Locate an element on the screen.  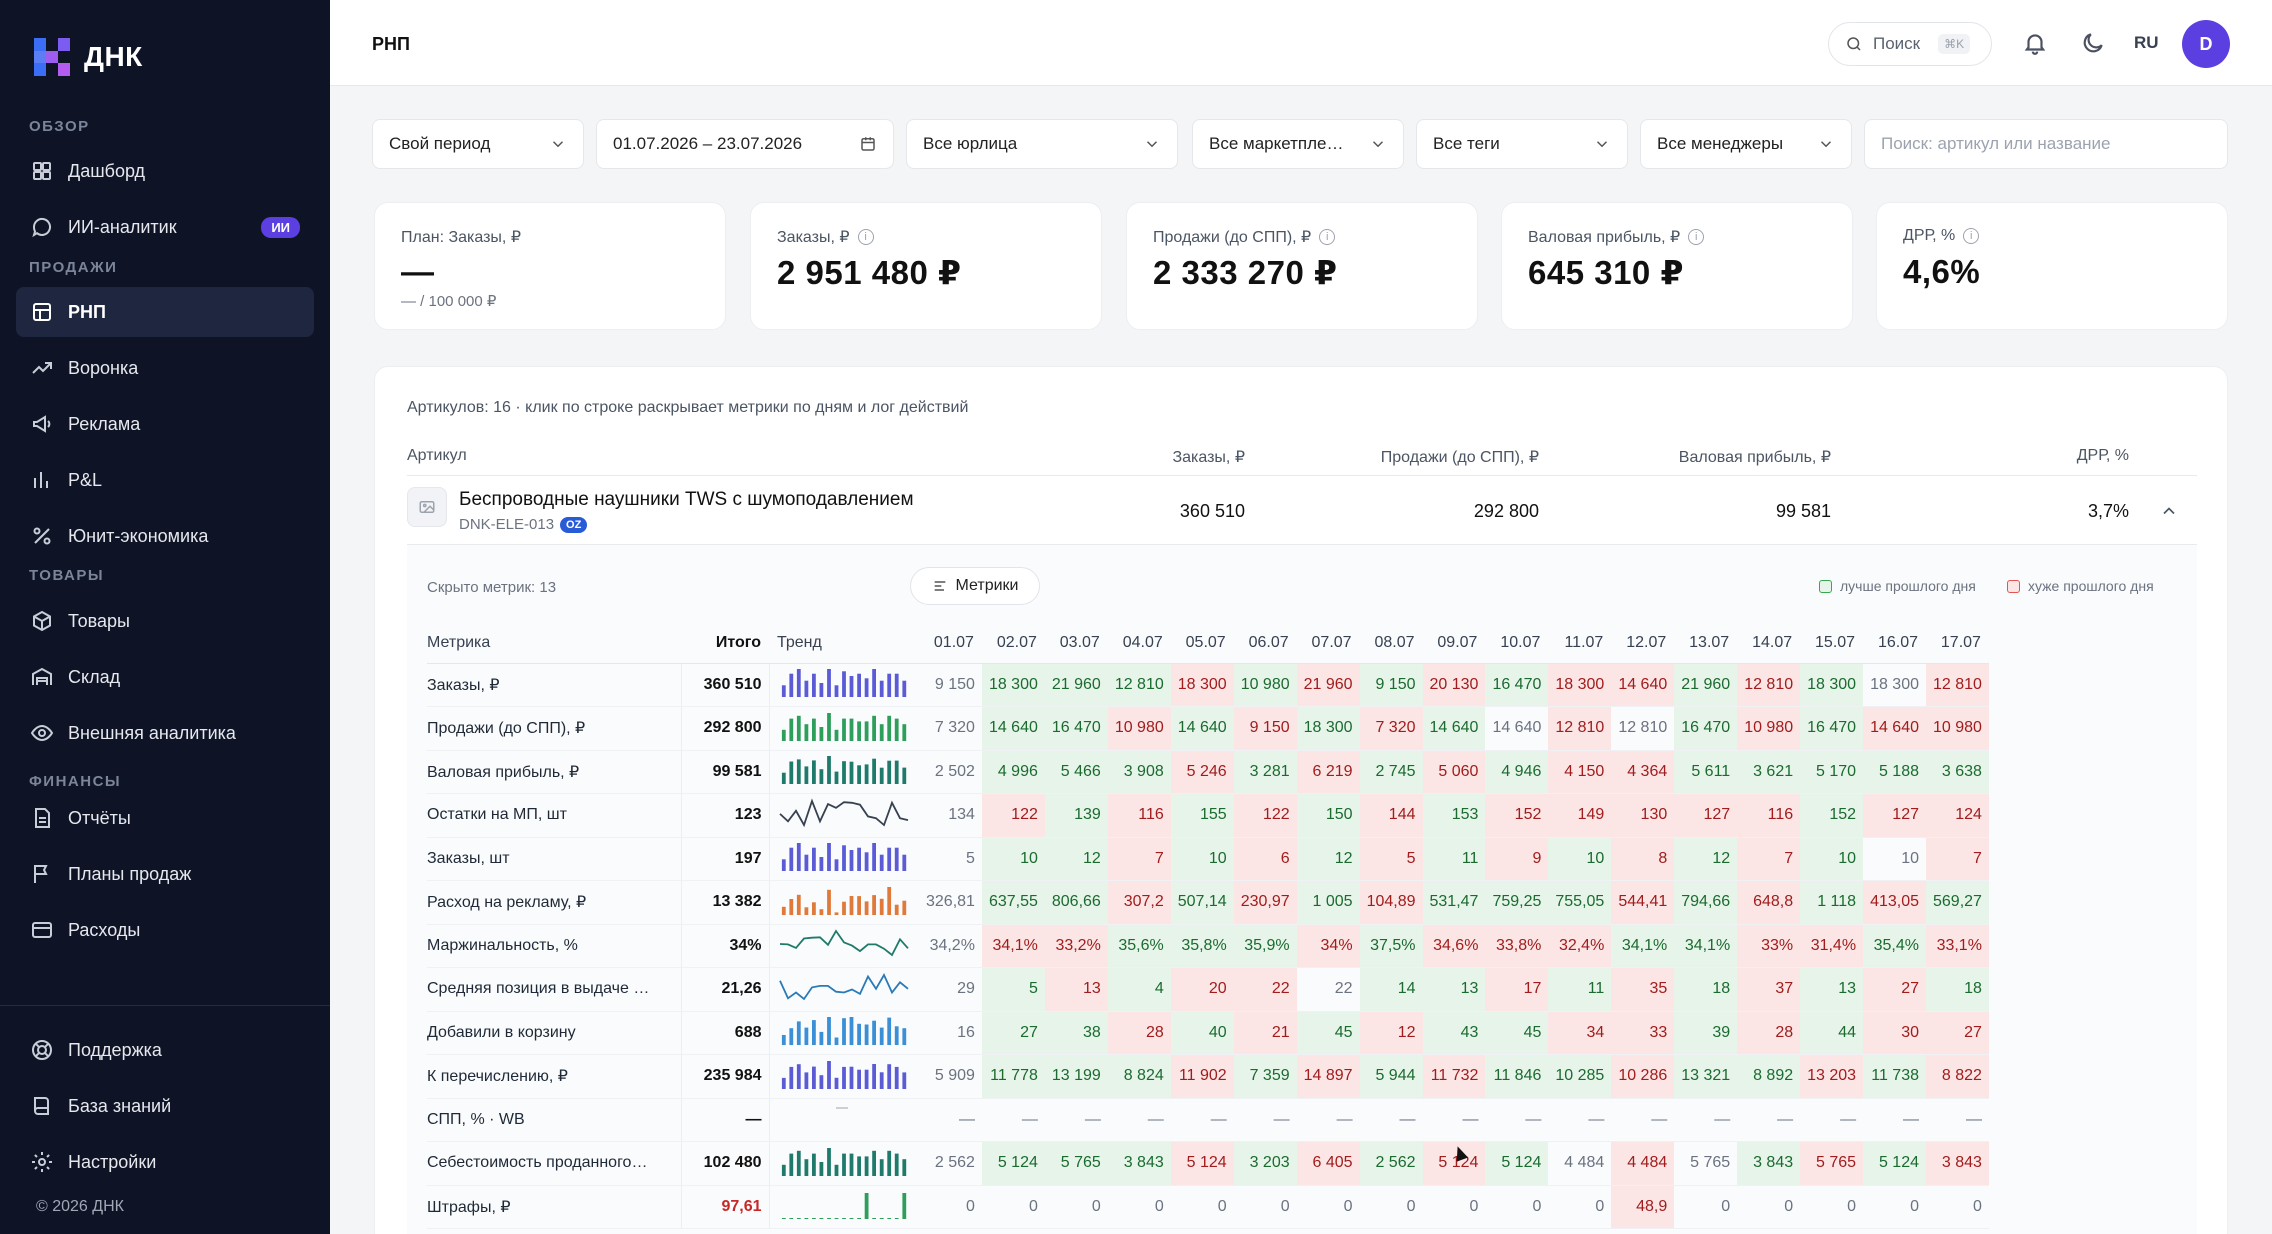
sidebar-item-chat: ИИ-аналитик ИИ is located at coordinates (165, 227).